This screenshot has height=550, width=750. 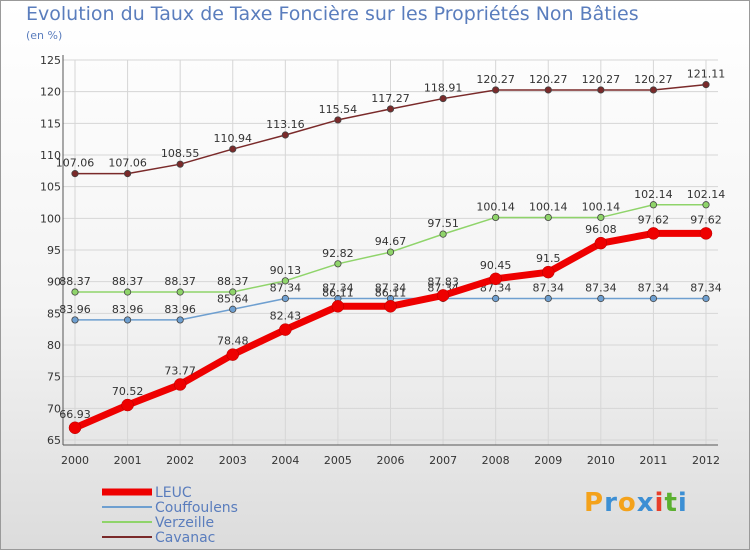 What do you see at coordinates (286, 316) in the screenshot?
I see `data-label: 82.43` at bounding box center [286, 316].